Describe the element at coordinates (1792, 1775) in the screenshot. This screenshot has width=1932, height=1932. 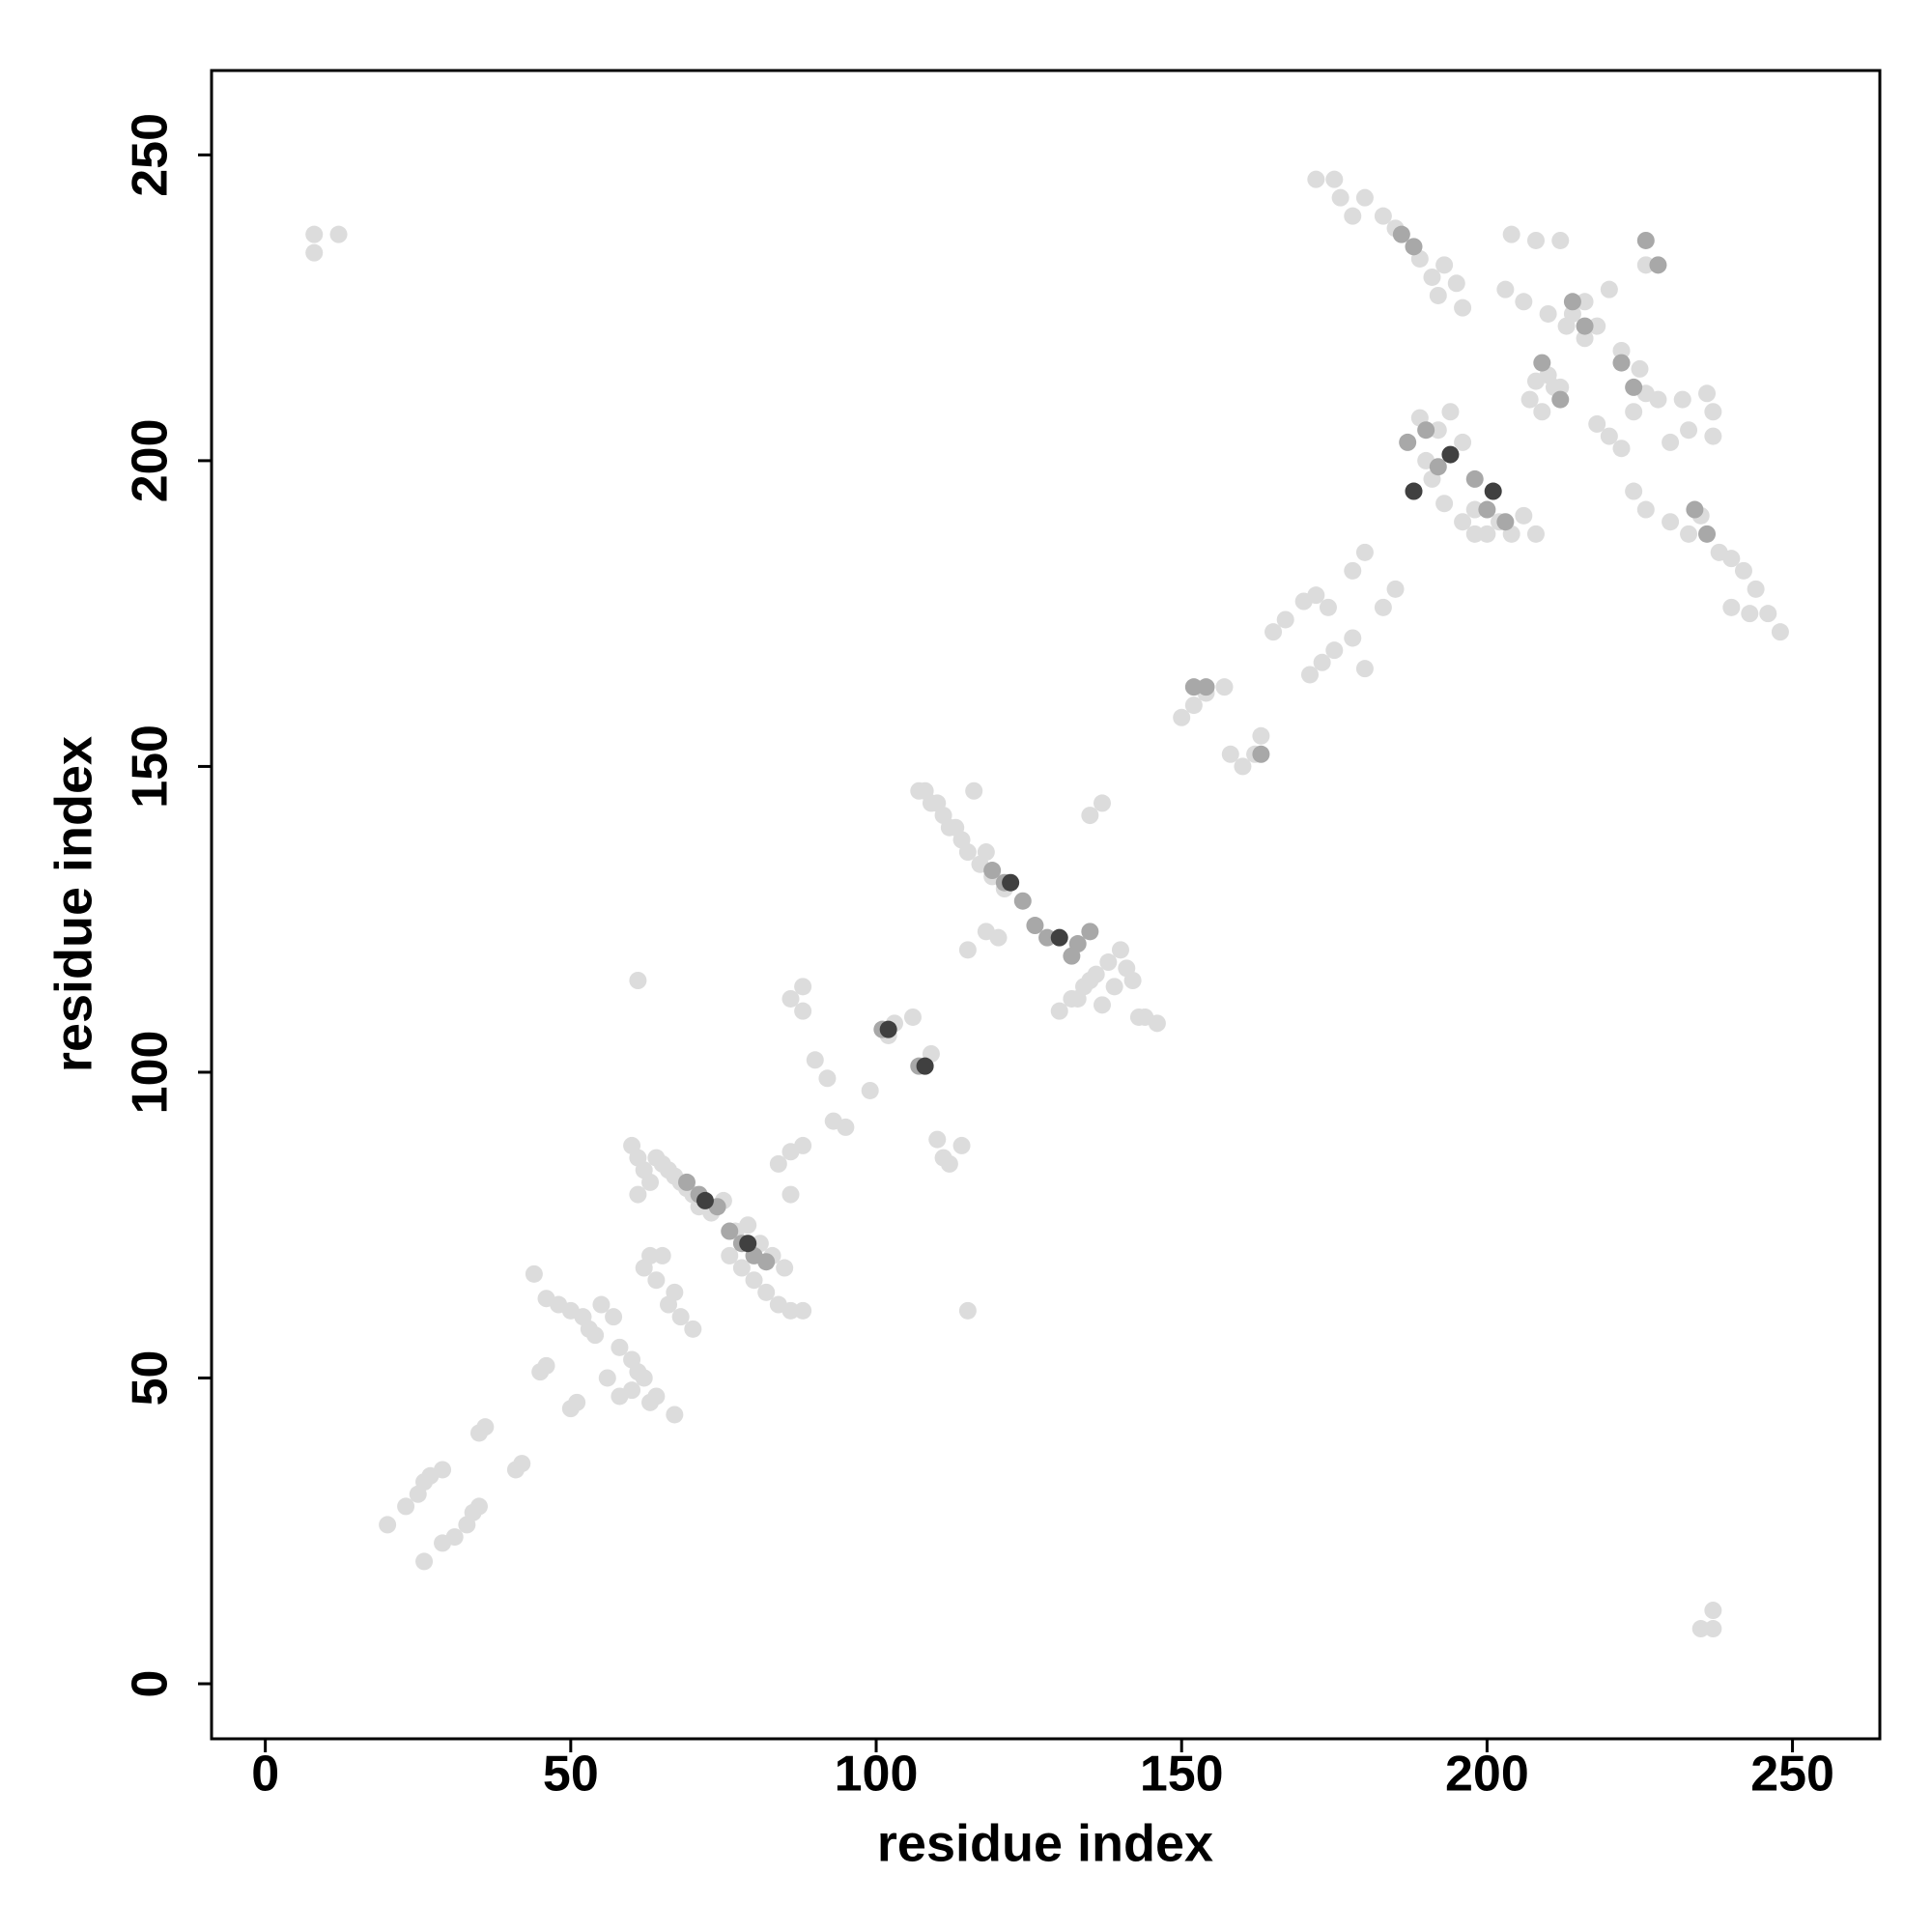
I see `x-tick-label: 250` at that location.